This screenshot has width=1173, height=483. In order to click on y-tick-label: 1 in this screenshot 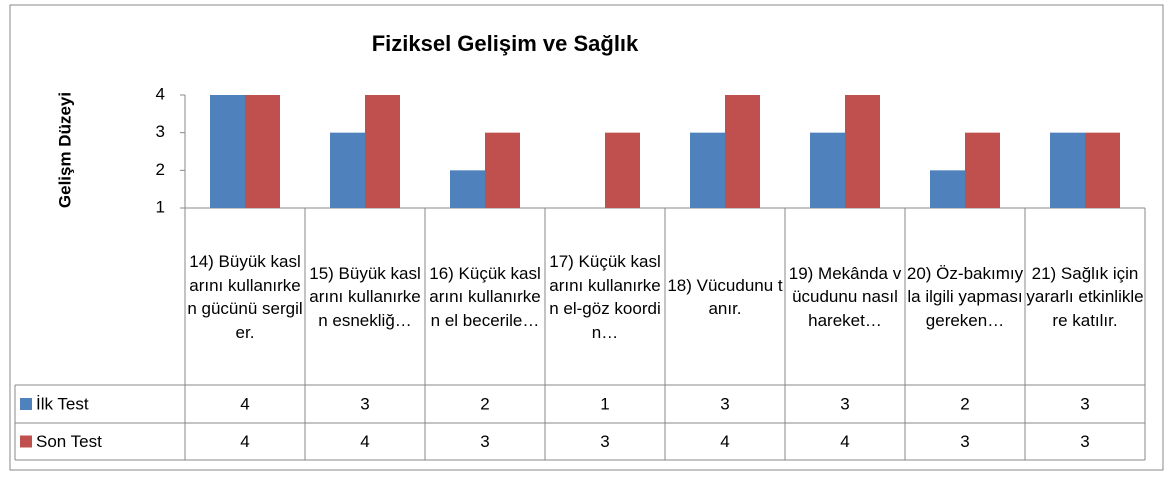, I will do `click(160, 206)`.